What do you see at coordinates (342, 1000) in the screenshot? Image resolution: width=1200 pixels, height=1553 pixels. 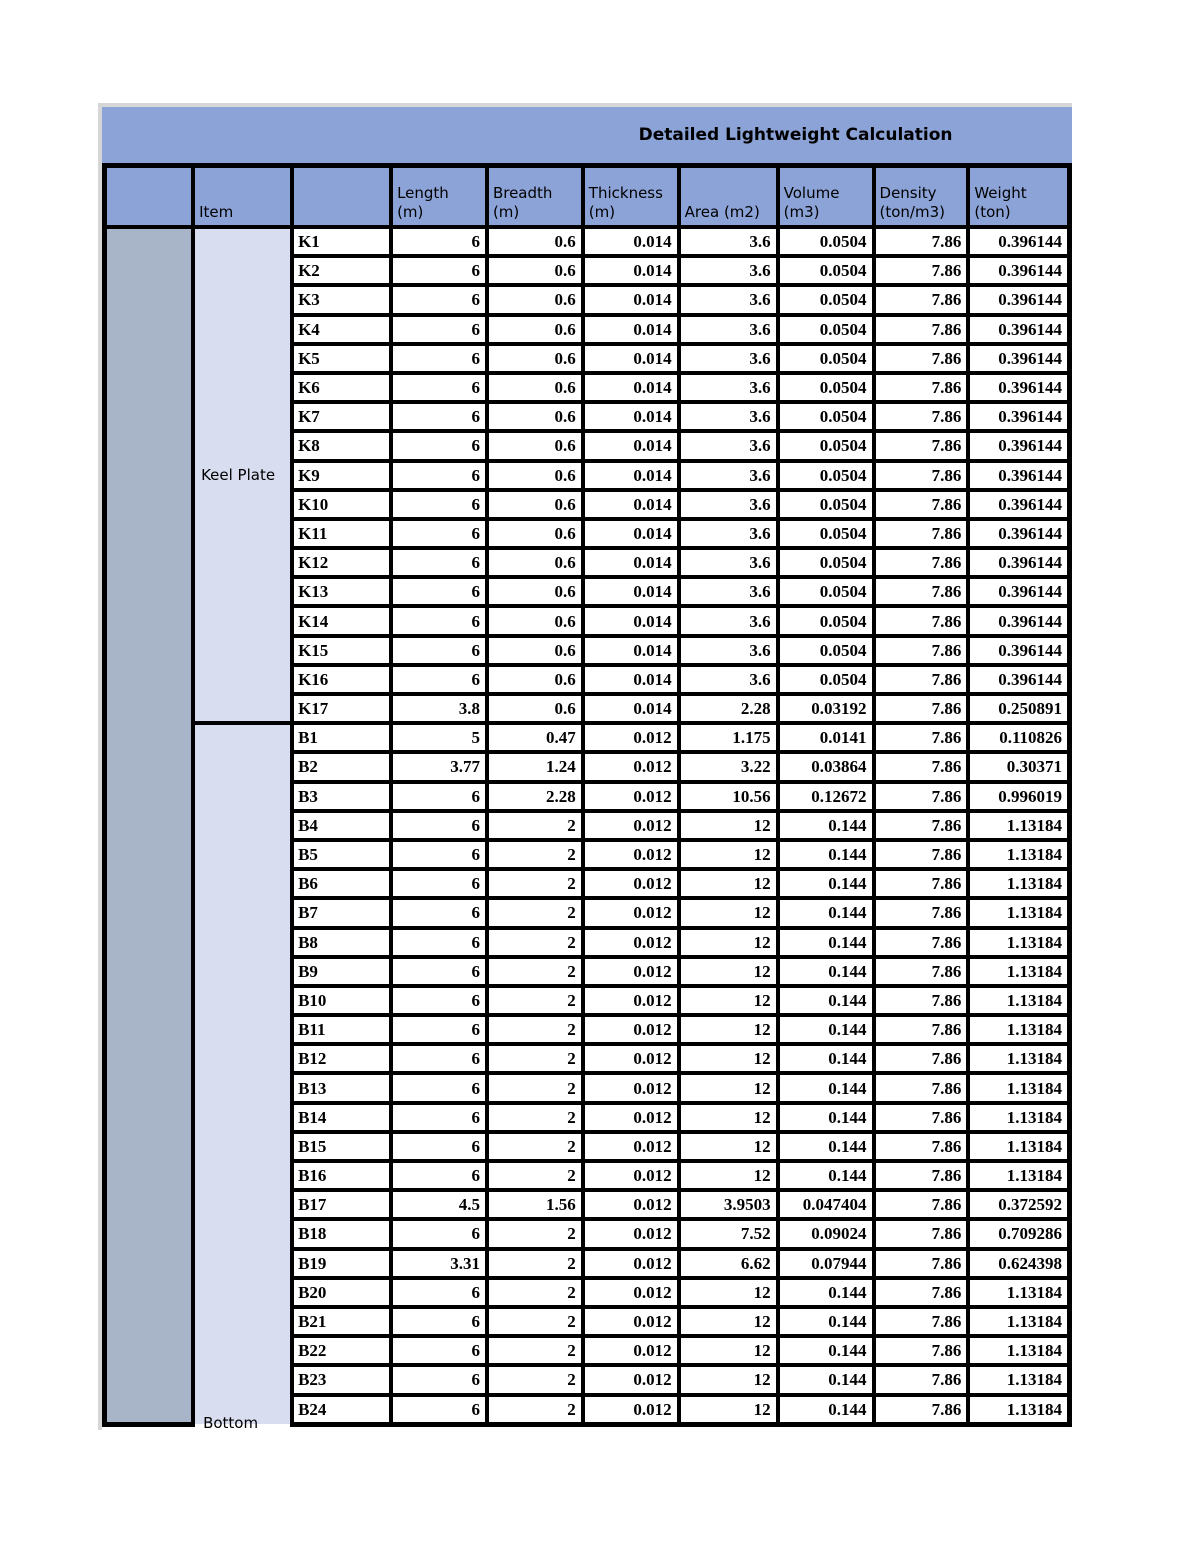 I see `cell-item-code: B10` at bounding box center [342, 1000].